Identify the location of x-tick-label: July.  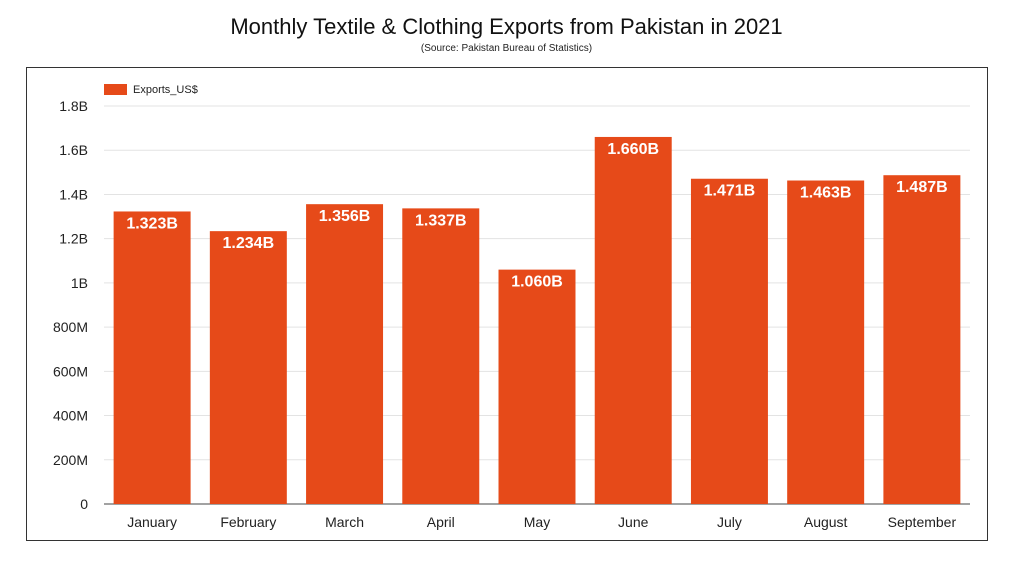
(729, 522).